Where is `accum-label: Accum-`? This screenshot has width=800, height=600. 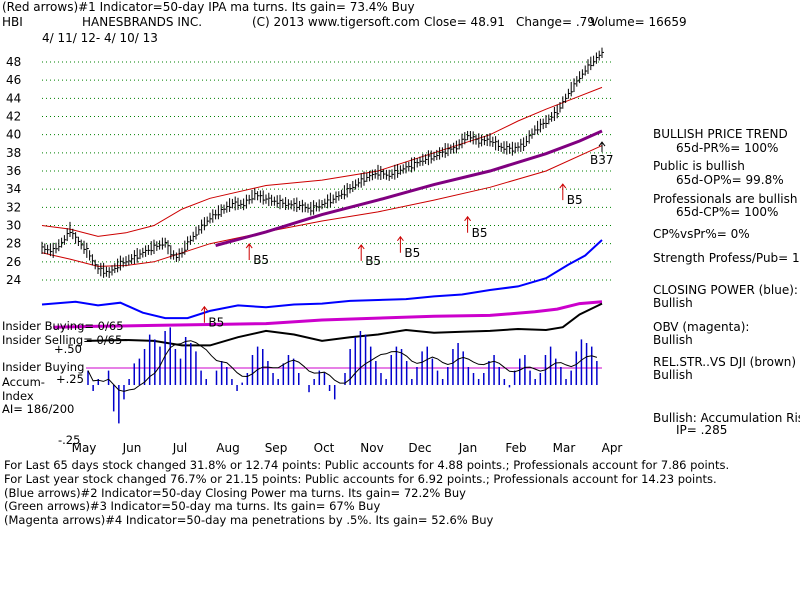
accum-label: Accum- is located at coordinates (23, 382).